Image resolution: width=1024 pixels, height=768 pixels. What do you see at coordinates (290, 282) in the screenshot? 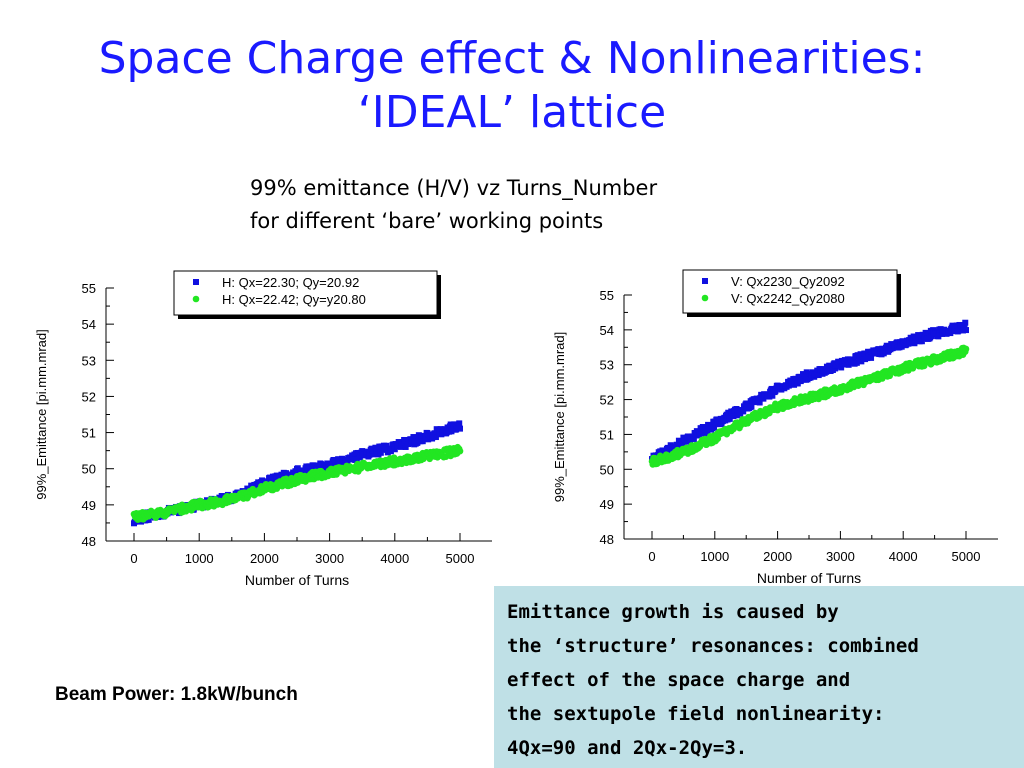
I see `legend-label: H: Qx=22.30; Qy=20.92` at bounding box center [290, 282].